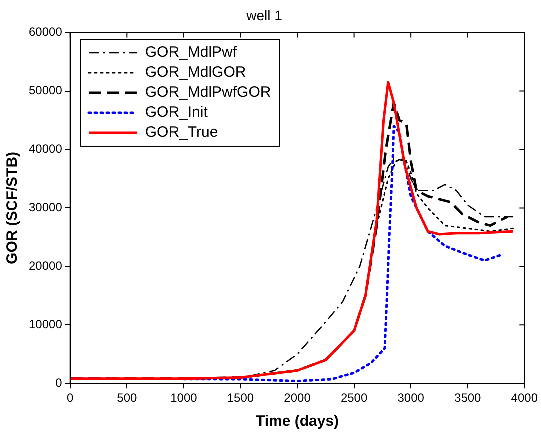 Image resolution: width=541 pixels, height=435 pixels. Describe the element at coordinates (59, 383) in the screenshot. I see `y-tick-label: 0` at that location.